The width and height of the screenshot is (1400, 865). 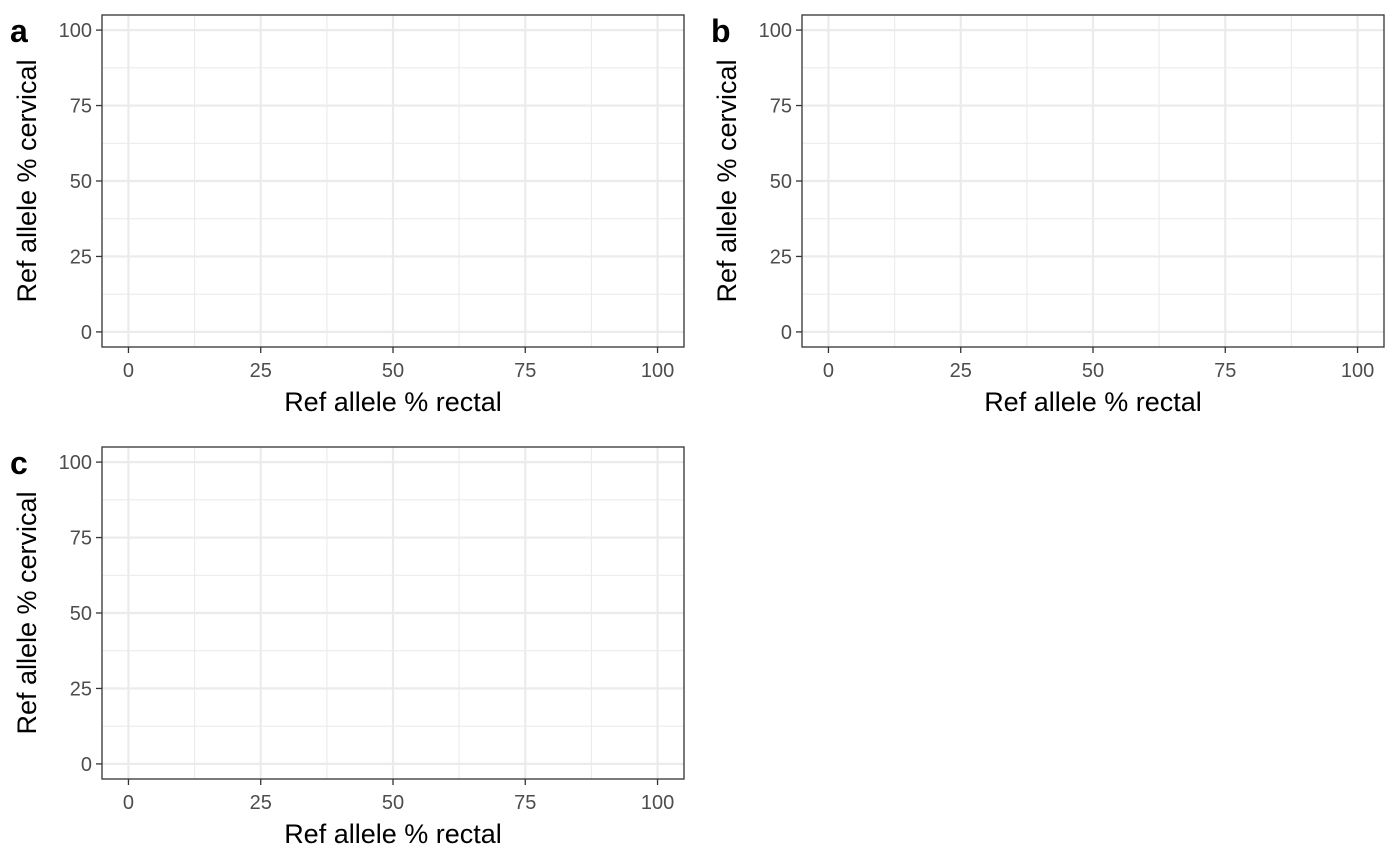 I want to click on panel-tag-label: a, so click(x=19, y=31).